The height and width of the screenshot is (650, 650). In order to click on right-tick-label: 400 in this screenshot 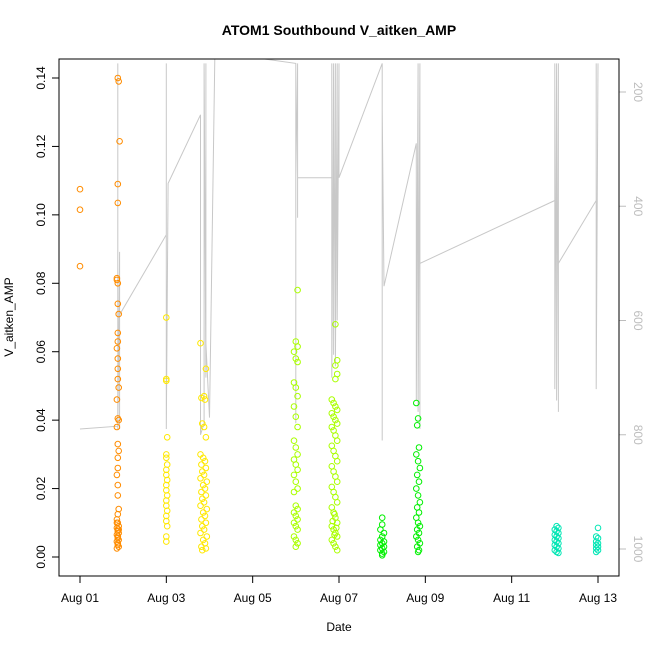, I will do `click(638, 206)`.